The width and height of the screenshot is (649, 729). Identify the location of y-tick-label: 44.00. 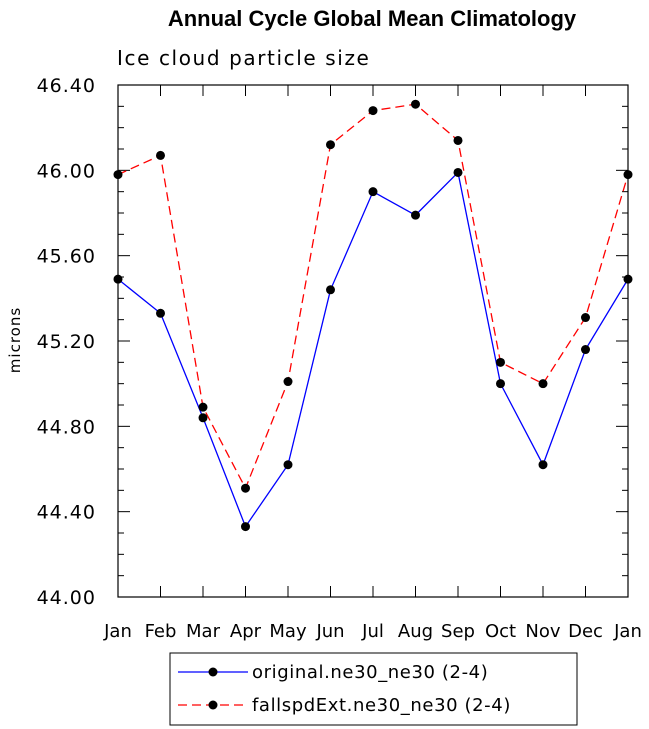
(66, 598).